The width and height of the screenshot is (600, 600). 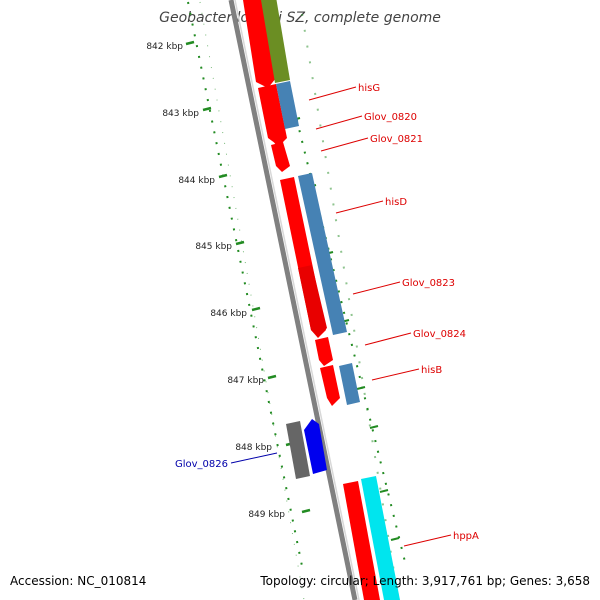 I want to click on accession-label: Accession: NC_010814, so click(x=78, y=581).